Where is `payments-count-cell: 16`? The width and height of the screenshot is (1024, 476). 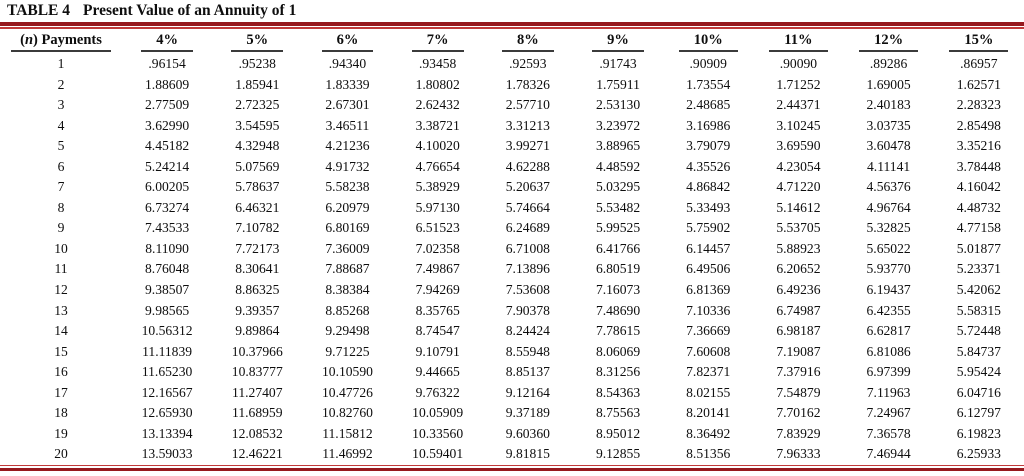 payments-count-cell: 16 is located at coordinates (61, 372).